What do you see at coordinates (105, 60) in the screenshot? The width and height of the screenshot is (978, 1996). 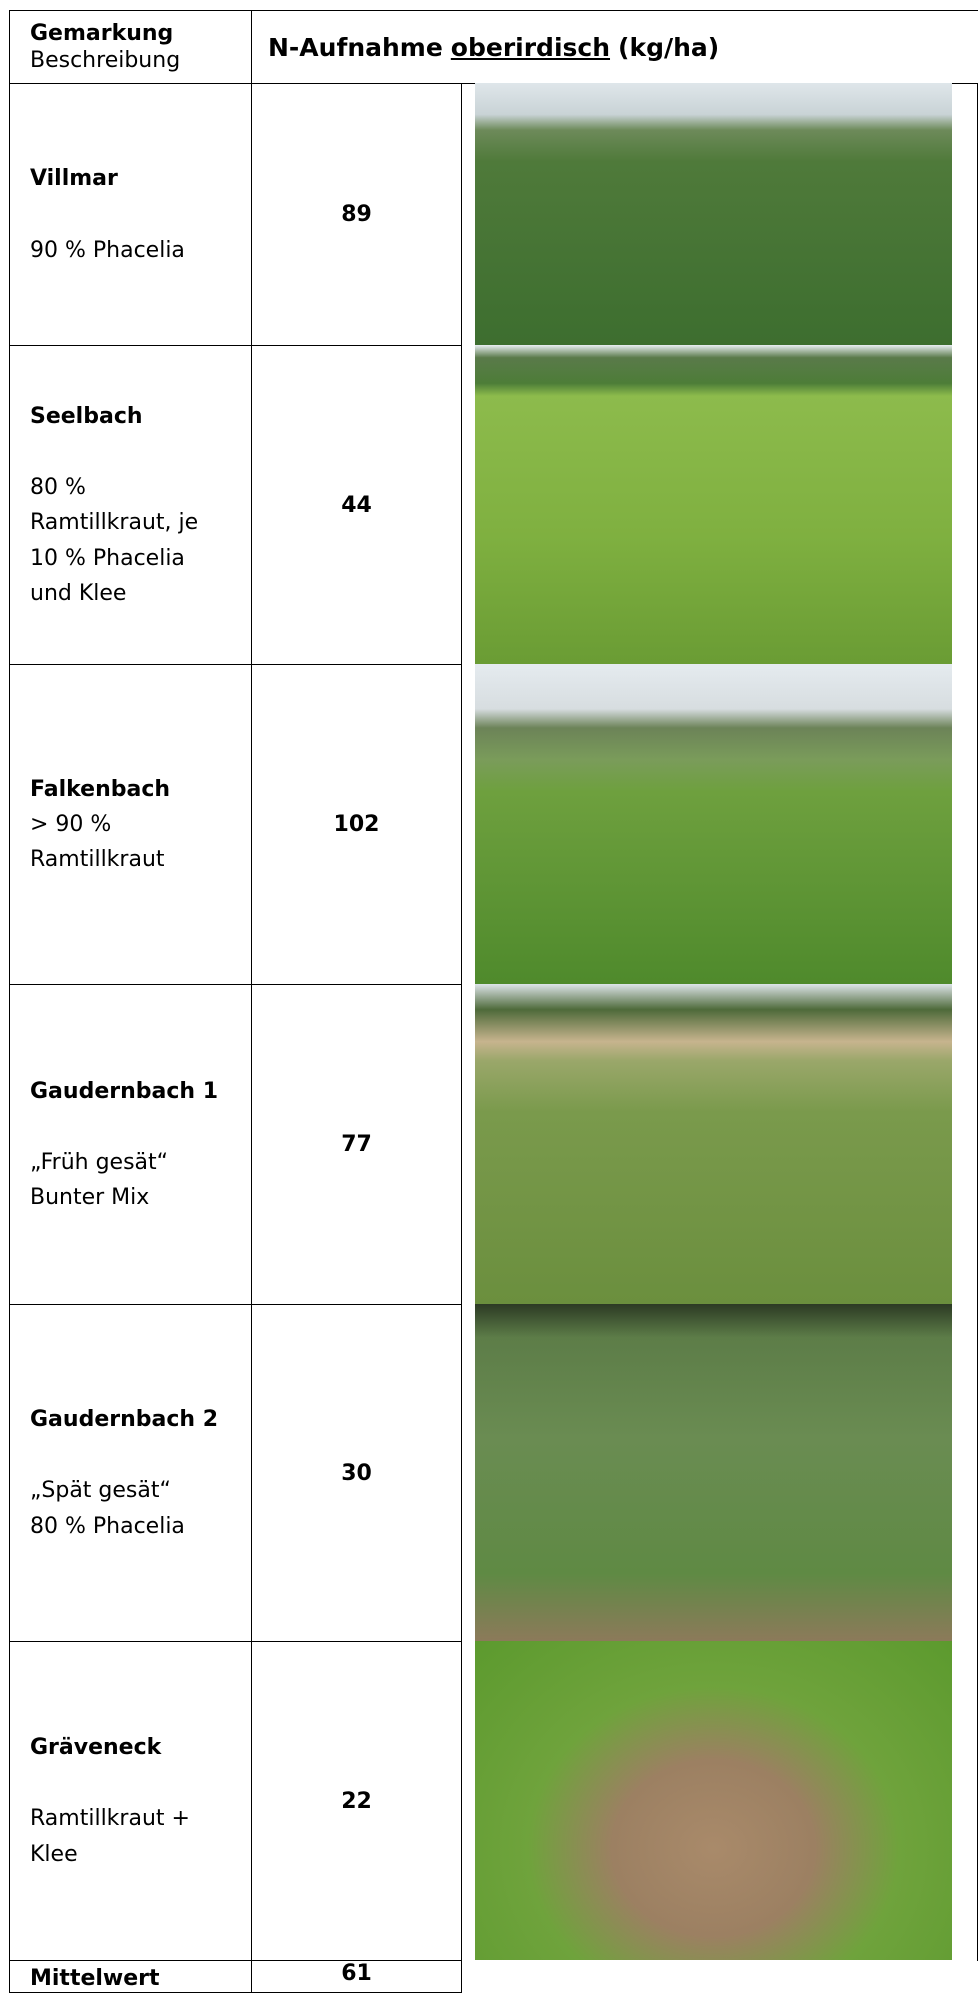 I see `header-subtitle: Beschreibung` at bounding box center [105, 60].